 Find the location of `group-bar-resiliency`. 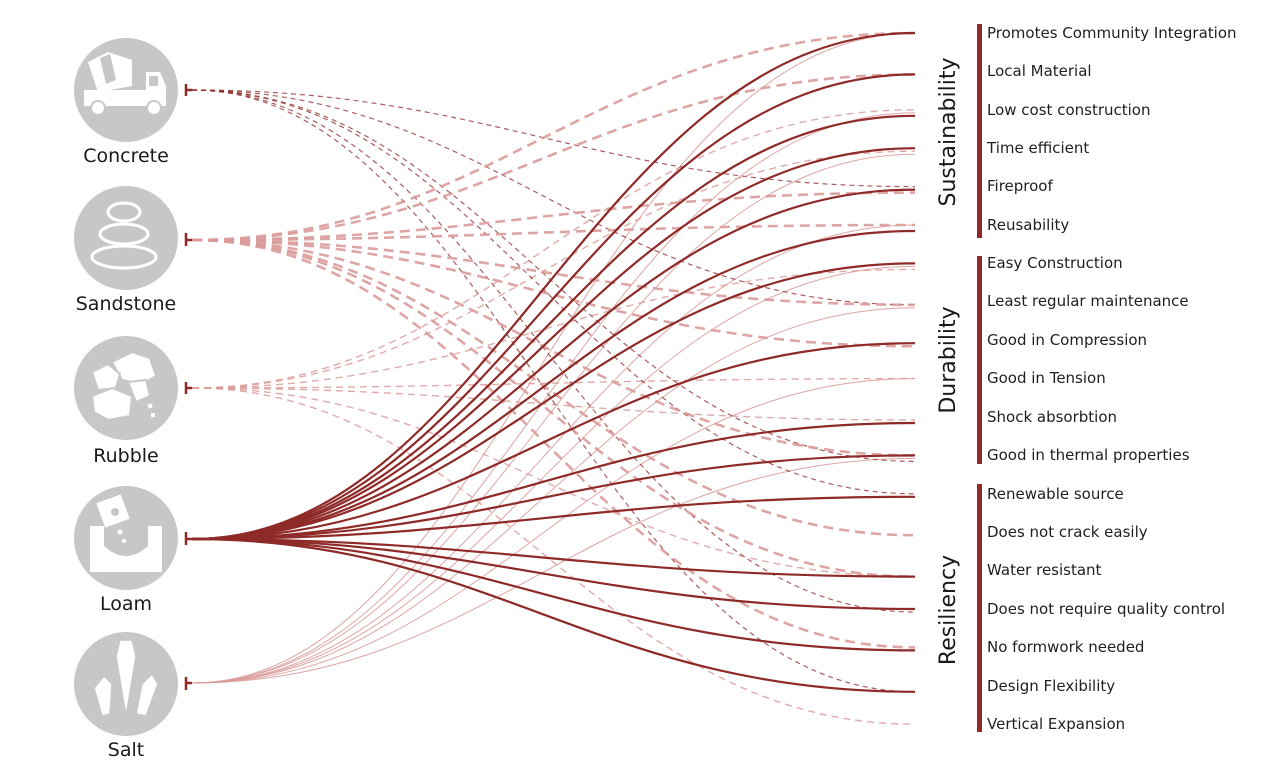

group-bar-resiliency is located at coordinates (979, 608).